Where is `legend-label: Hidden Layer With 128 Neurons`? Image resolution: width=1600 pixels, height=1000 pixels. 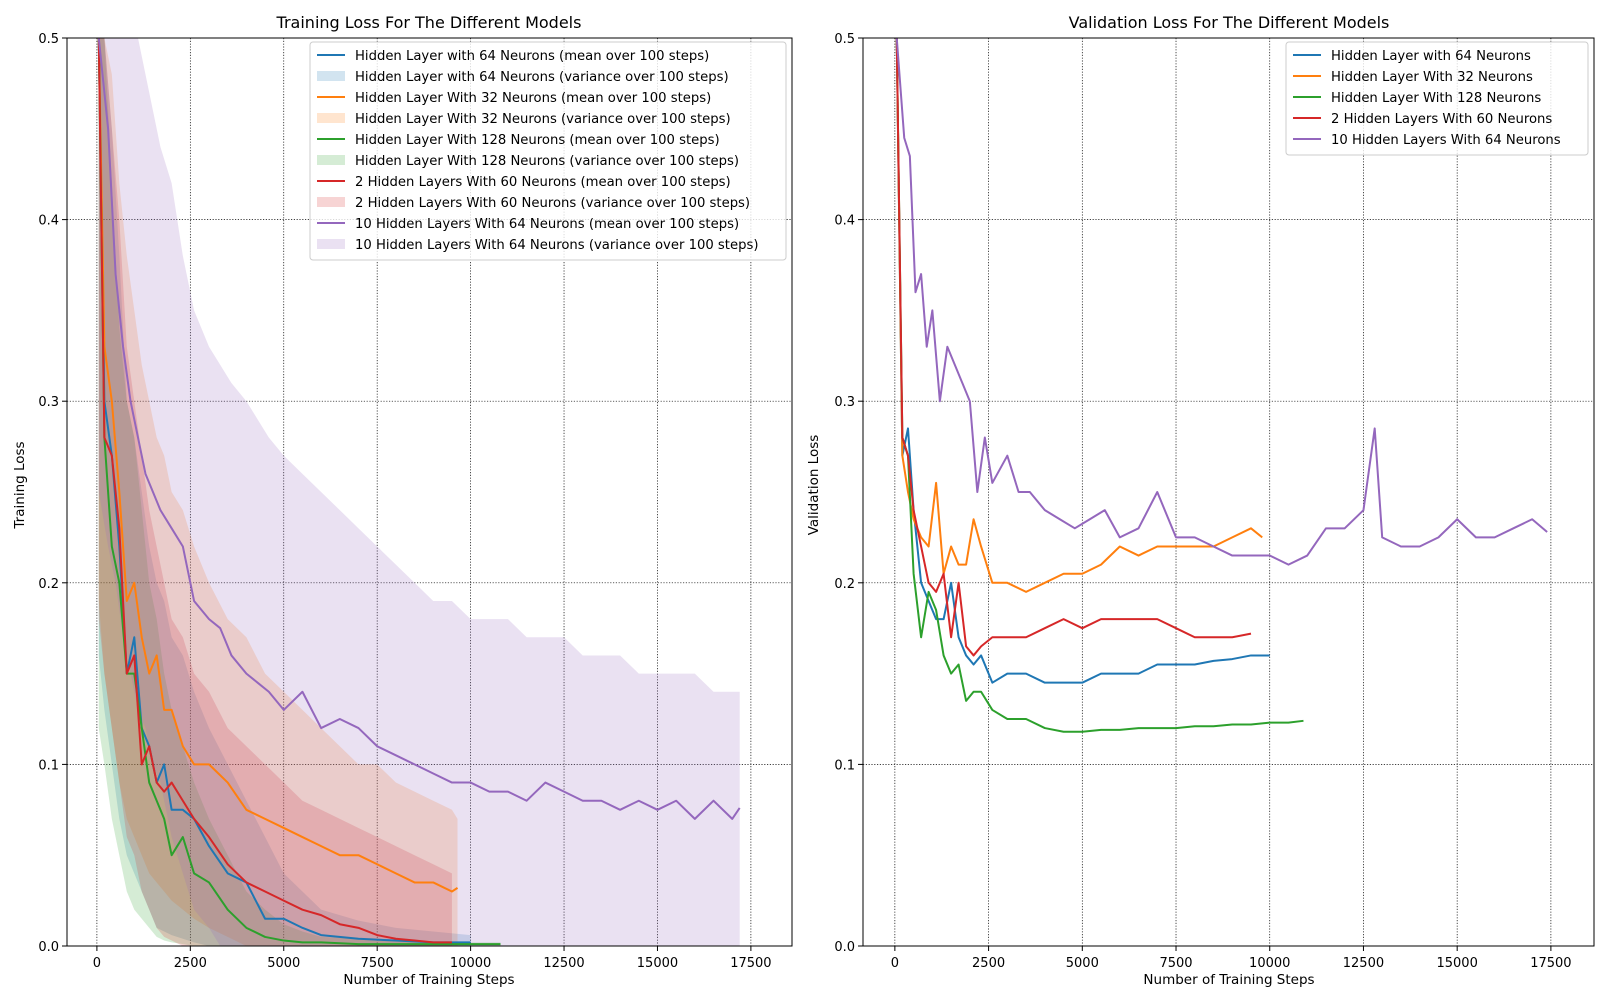
legend-label: Hidden Layer With 128 Neurons is located at coordinates (1436, 98).